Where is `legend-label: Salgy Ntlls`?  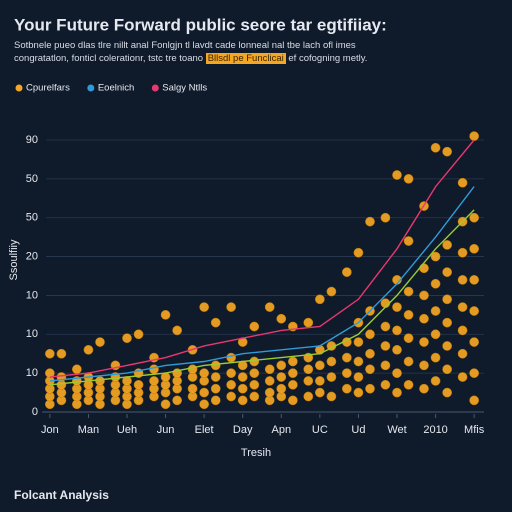
legend-label: Salgy Ntlls is located at coordinates (184, 88).